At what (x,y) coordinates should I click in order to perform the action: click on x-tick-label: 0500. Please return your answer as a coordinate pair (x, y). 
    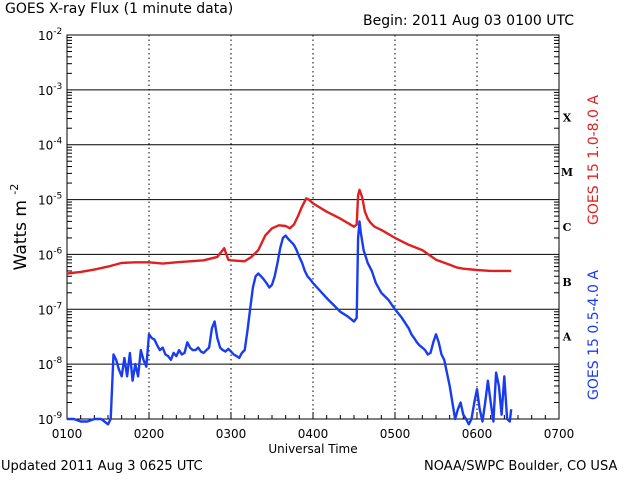
    Looking at the image, I should click on (395, 434).